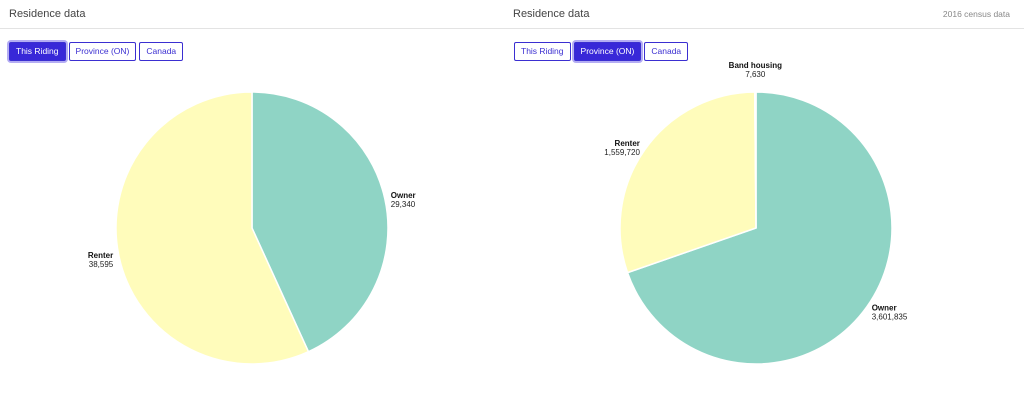  What do you see at coordinates (755, 65) in the screenshot?
I see `slice-label-name: Band housing` at bounding box center [755, 65].